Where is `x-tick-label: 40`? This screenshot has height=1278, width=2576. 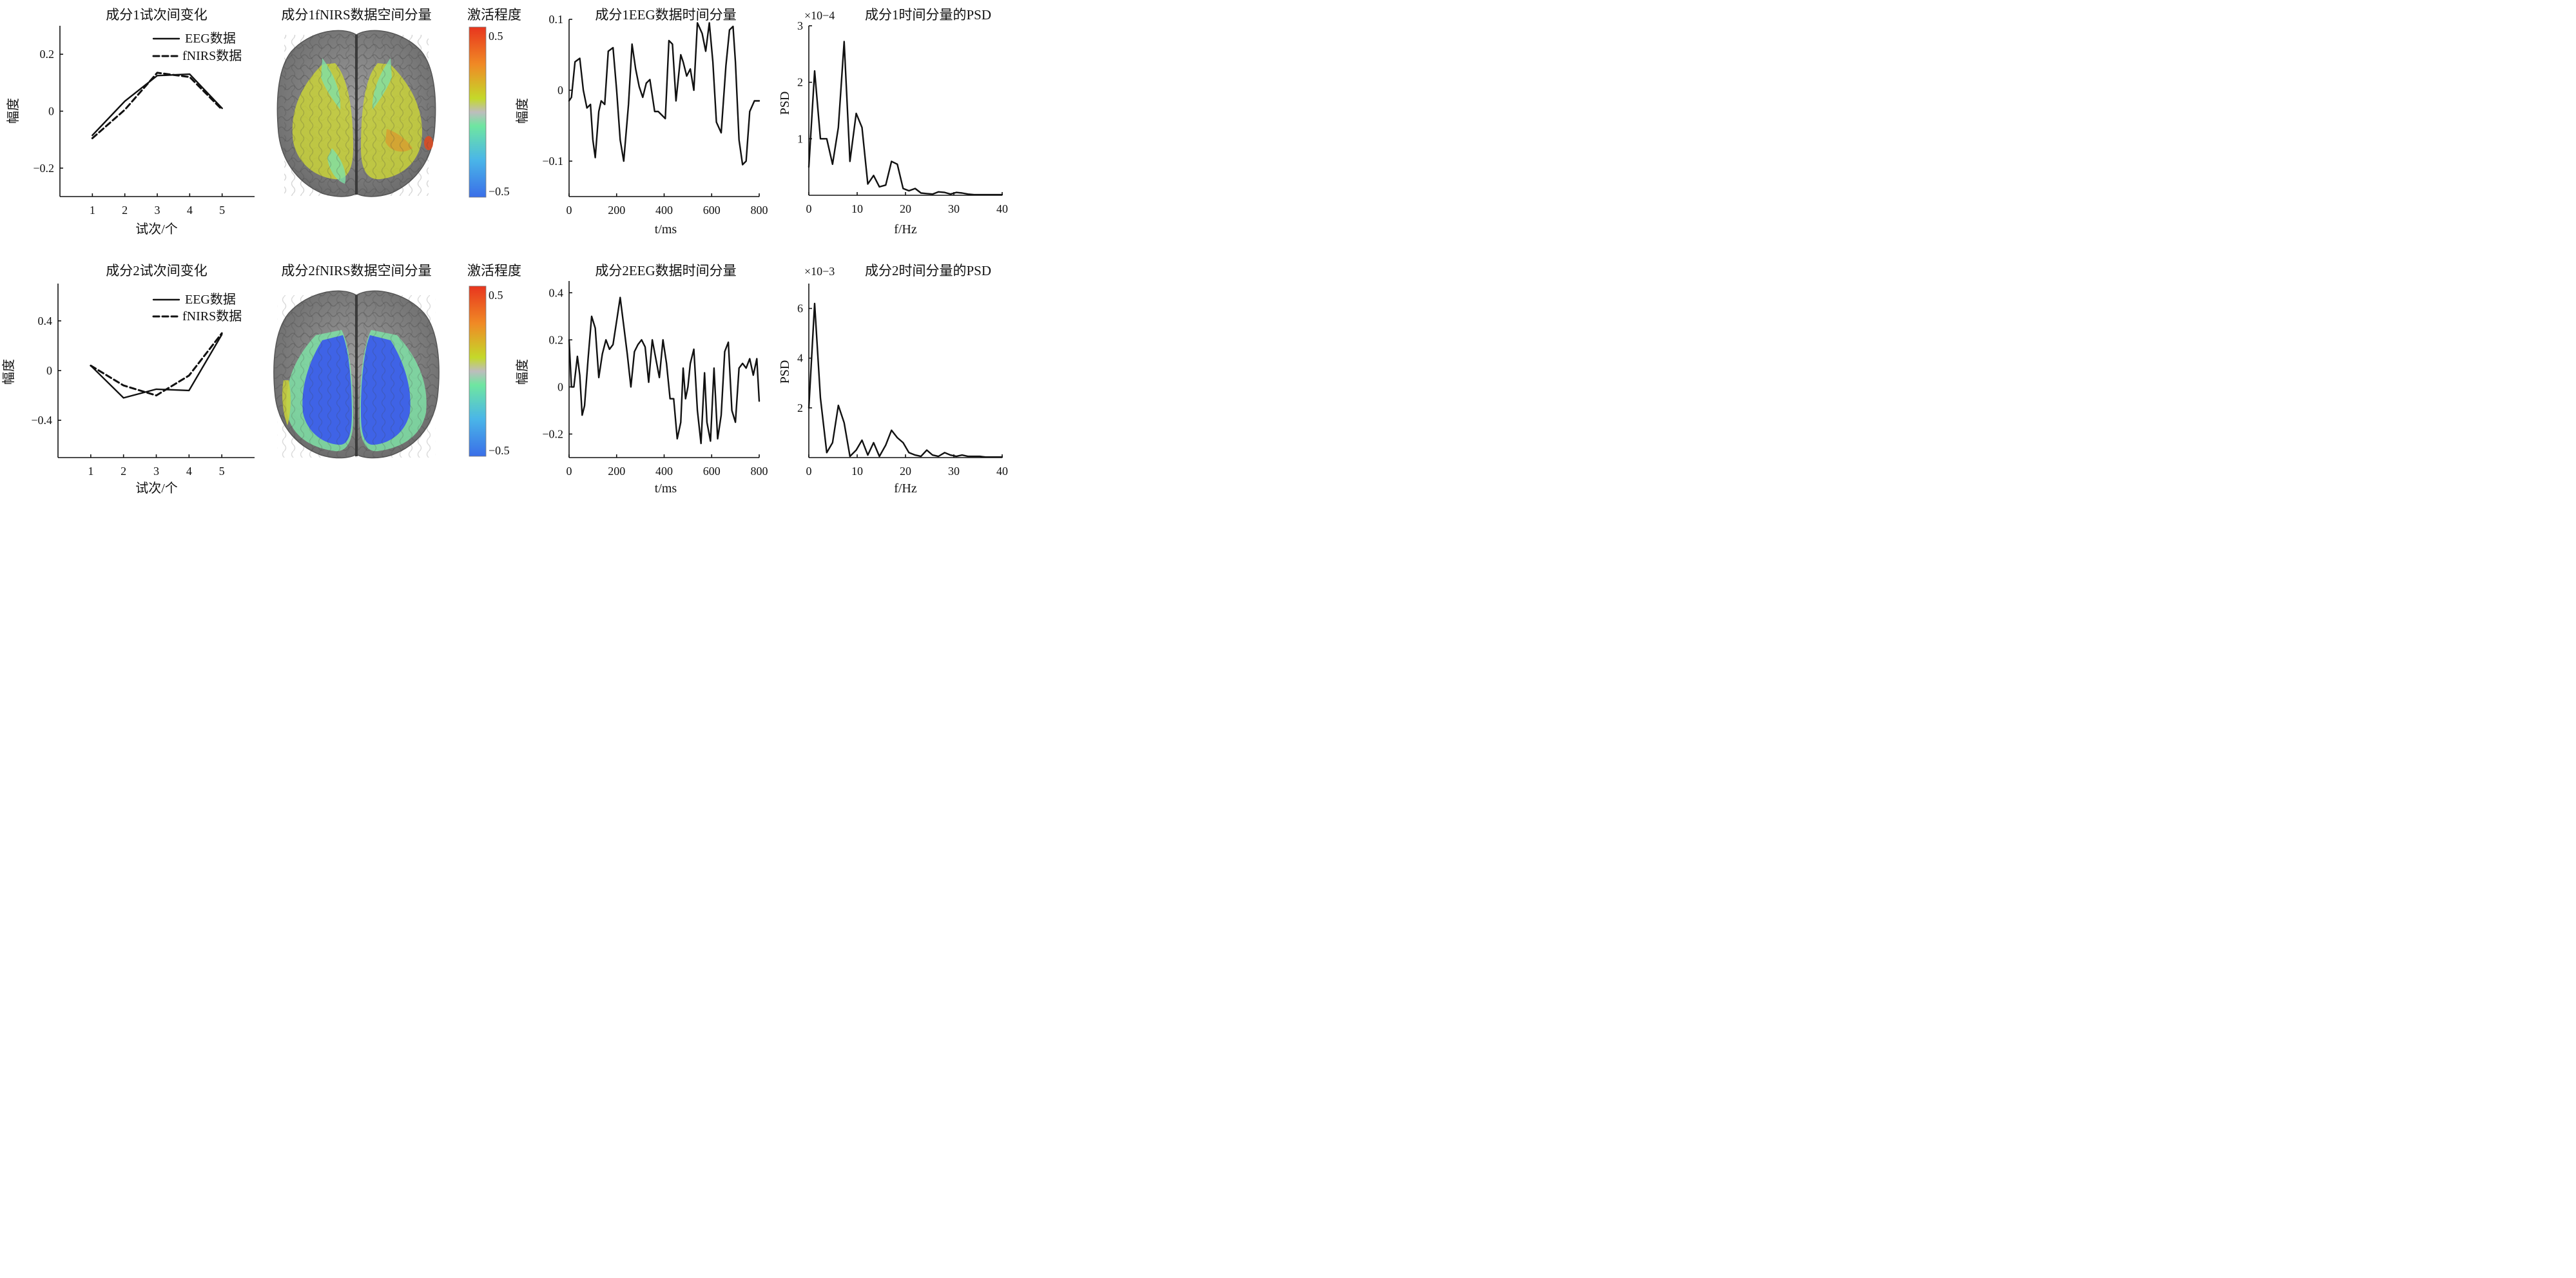 x-tick-label: 40 is located at coordinates (1002, 208).